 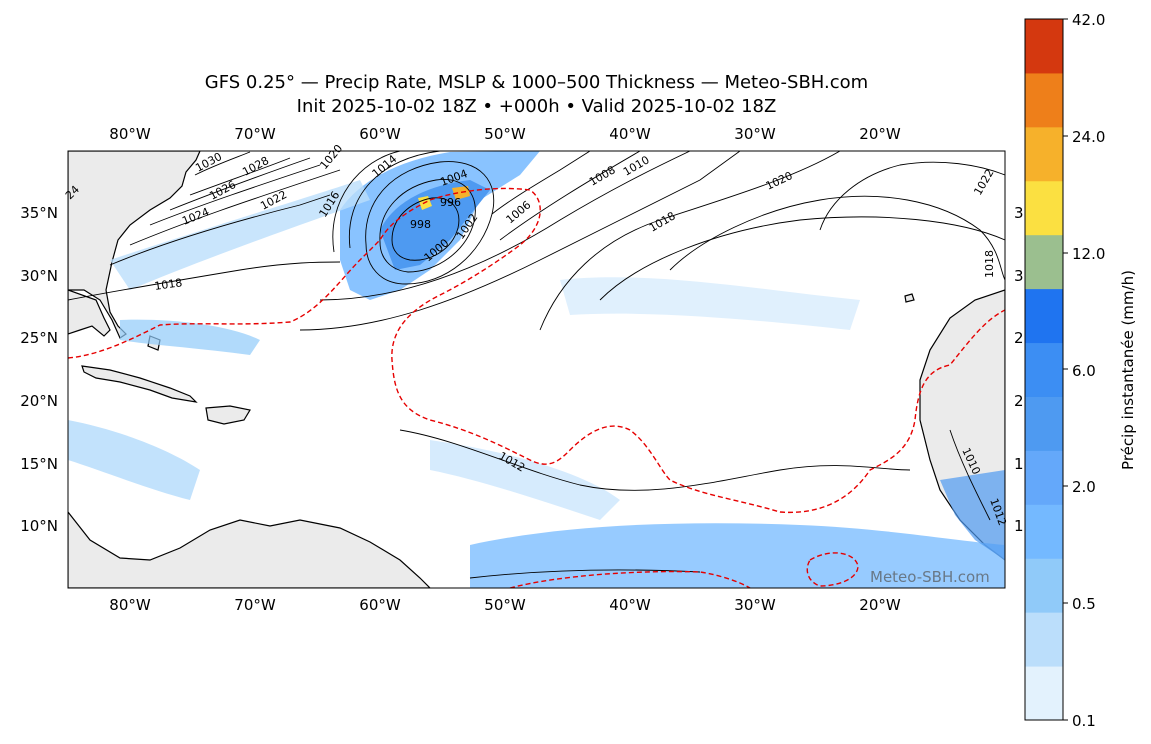 What do you see at coordinates (204, 281) in the screenshot?
I see `isobar-1018-west` at bounding box center [204, 281].